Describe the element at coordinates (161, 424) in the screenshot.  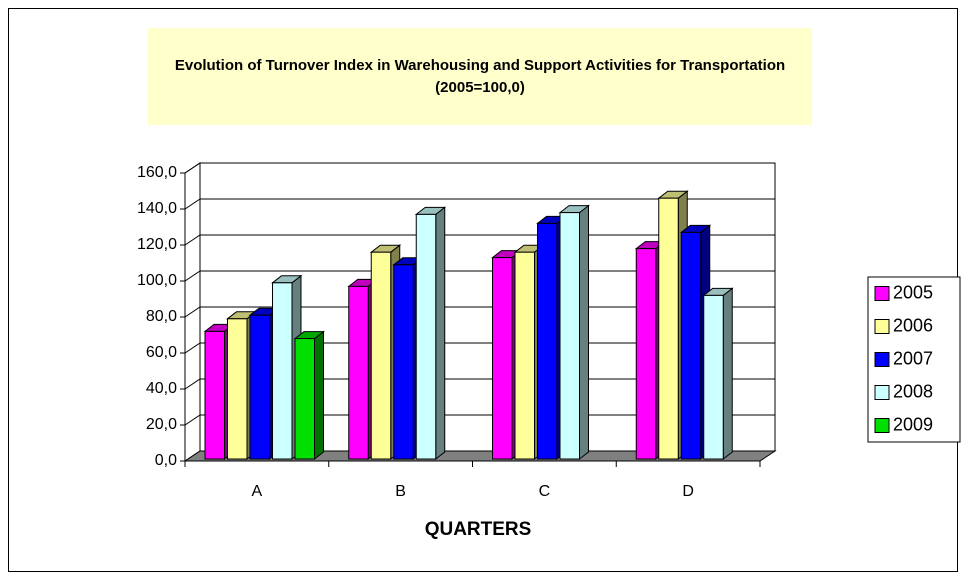
I see `y-tick-label: 20,0` at that location.